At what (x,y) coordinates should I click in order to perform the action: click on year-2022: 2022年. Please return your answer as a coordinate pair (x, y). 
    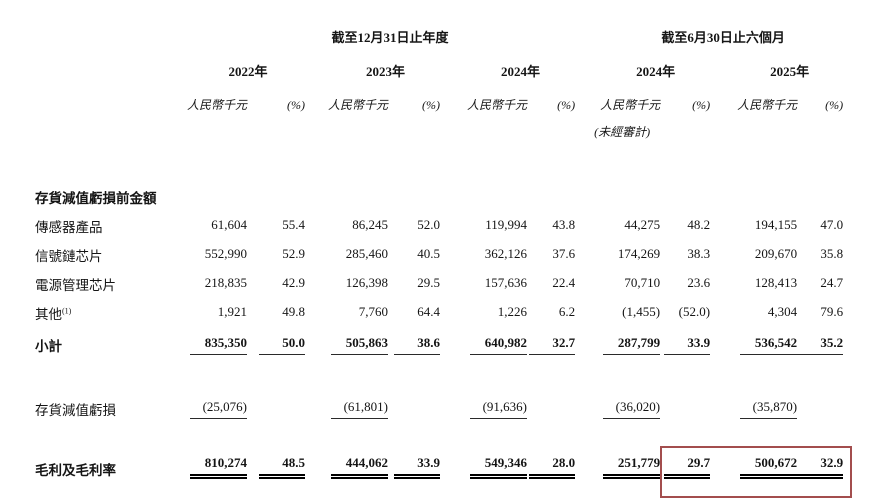
    Looking at the image, I should click on (248, 72).